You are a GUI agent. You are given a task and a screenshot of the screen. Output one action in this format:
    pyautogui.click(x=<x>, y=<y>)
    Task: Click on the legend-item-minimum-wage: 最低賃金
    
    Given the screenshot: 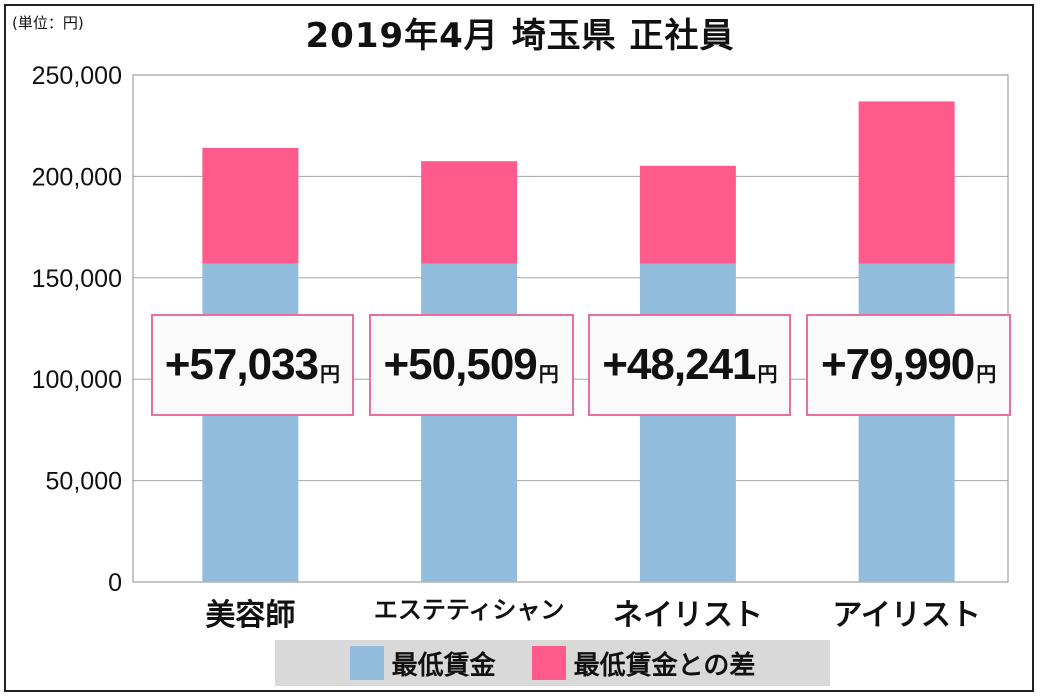 What is the action you would take?
    pyautogui.click(x=422, y=663)
    